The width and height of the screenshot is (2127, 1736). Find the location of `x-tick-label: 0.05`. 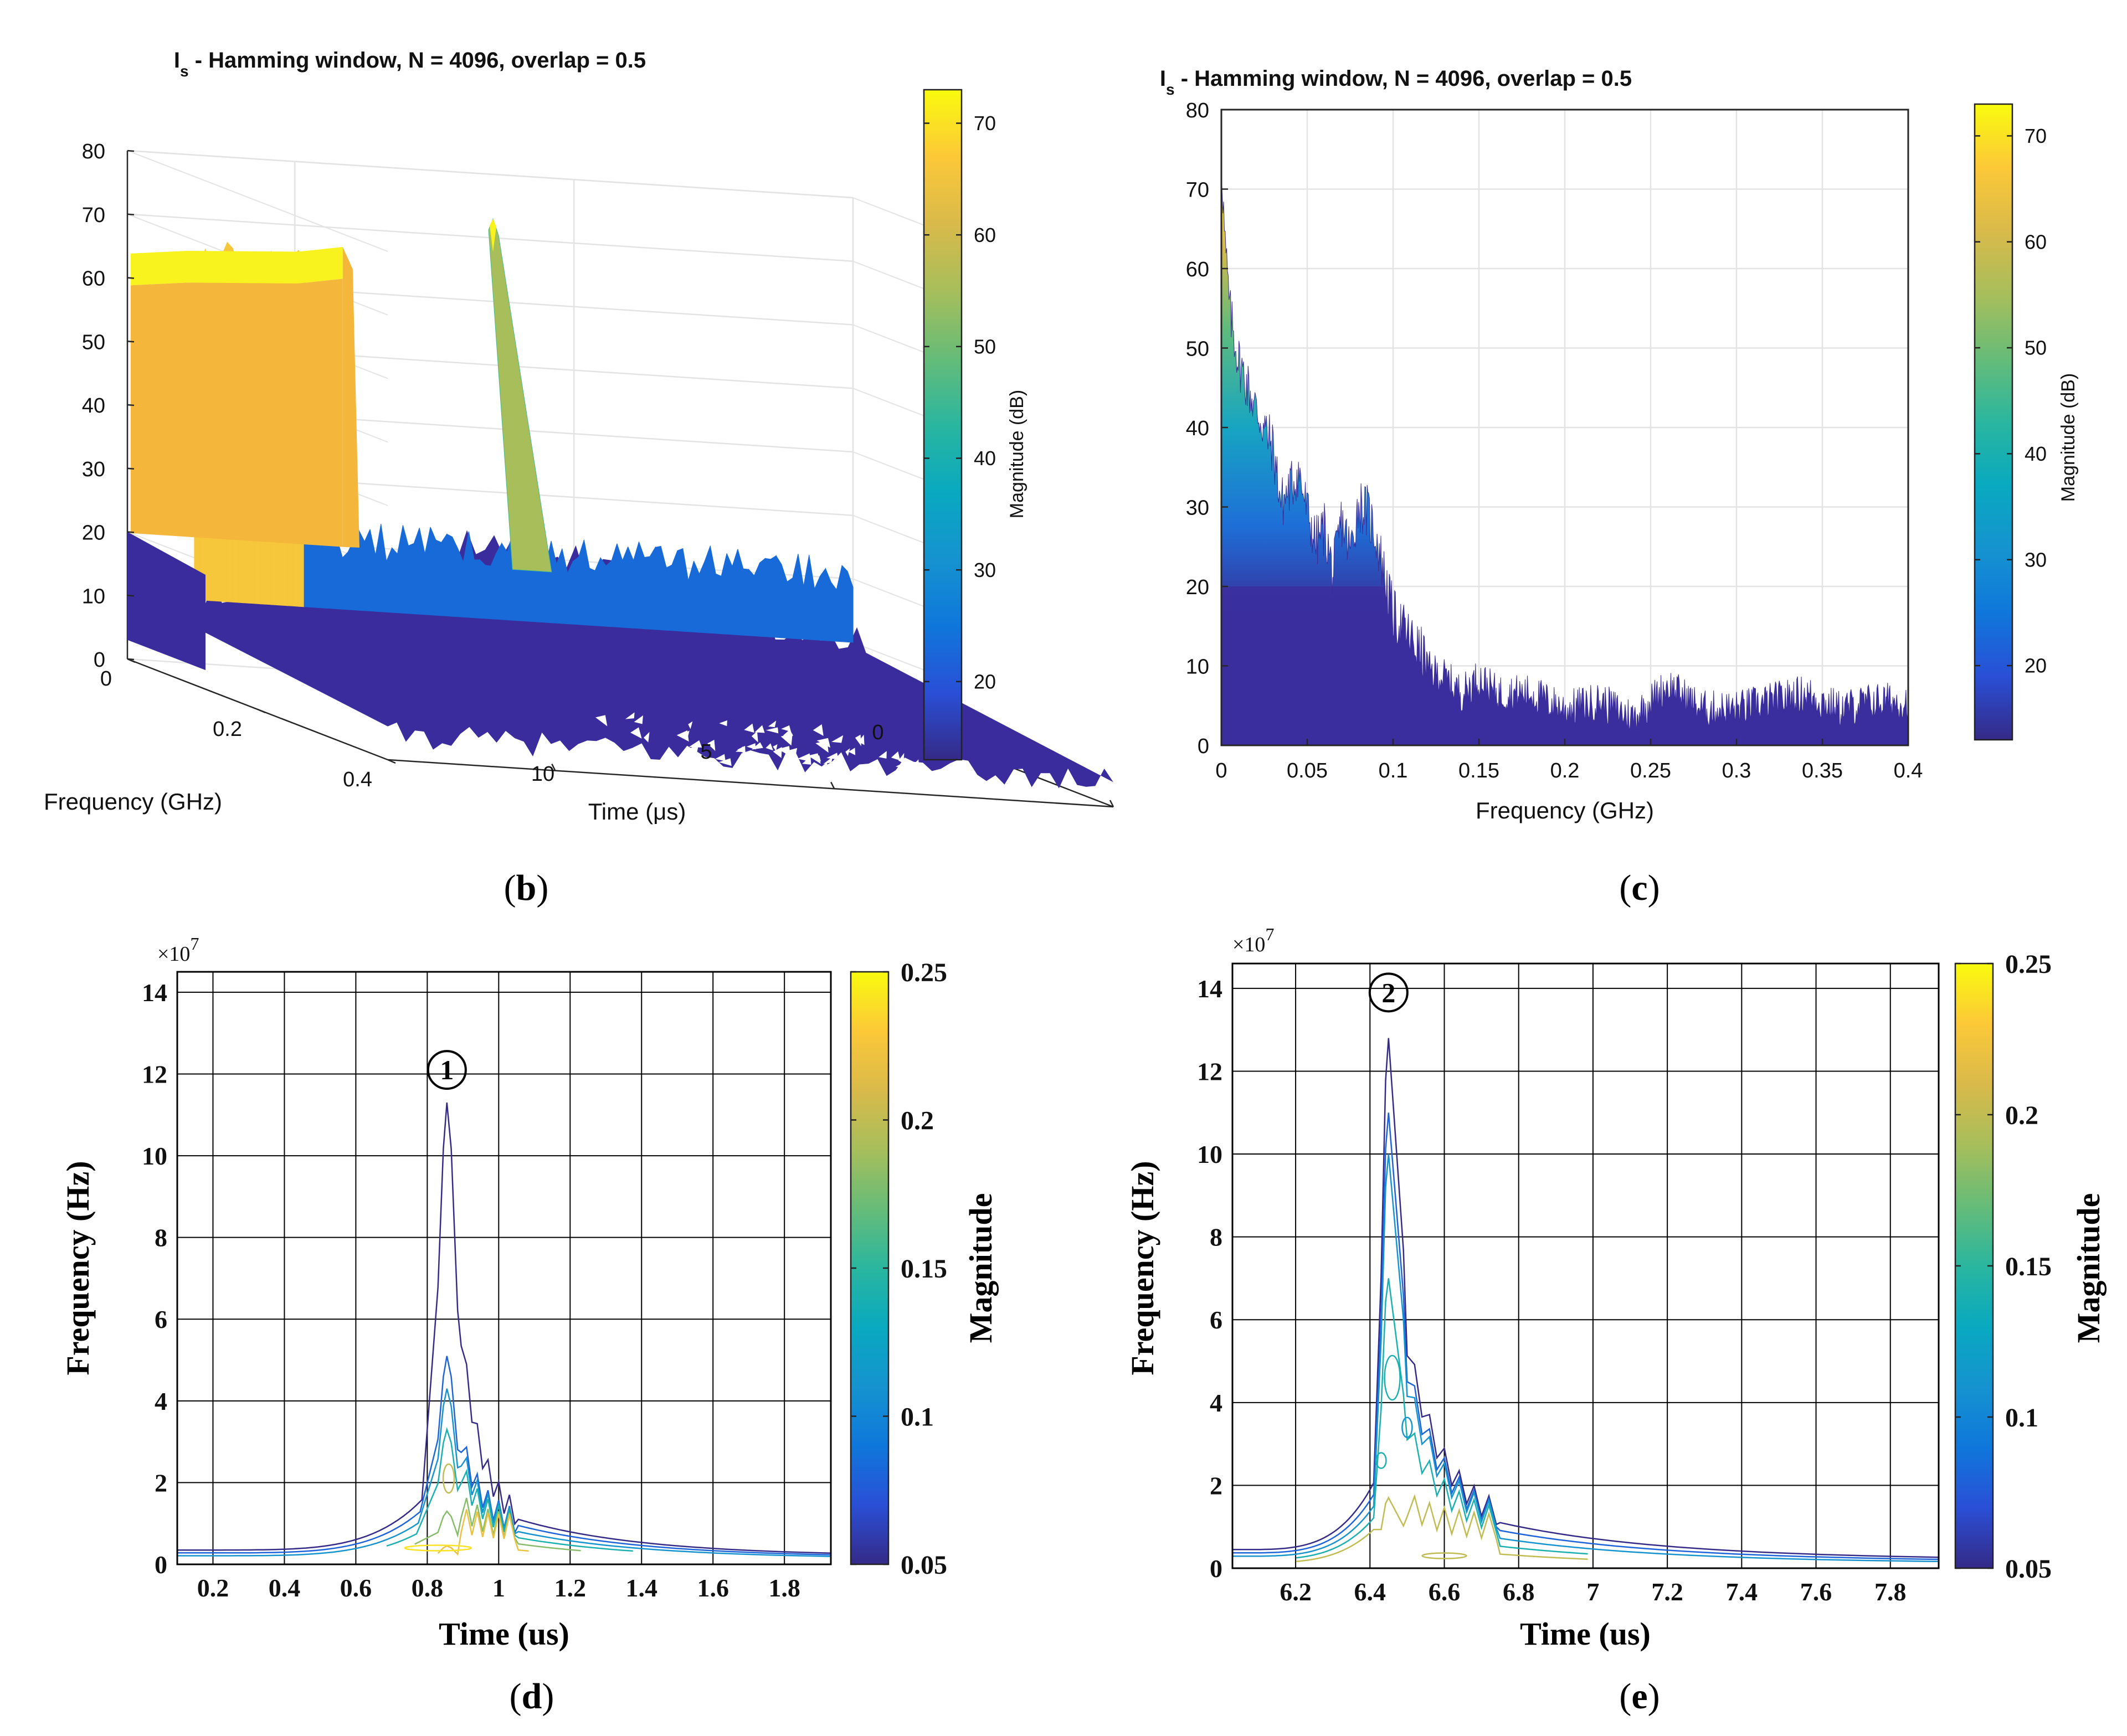

x-tick-label: 0.05 is located at coordinates (1307, 770).